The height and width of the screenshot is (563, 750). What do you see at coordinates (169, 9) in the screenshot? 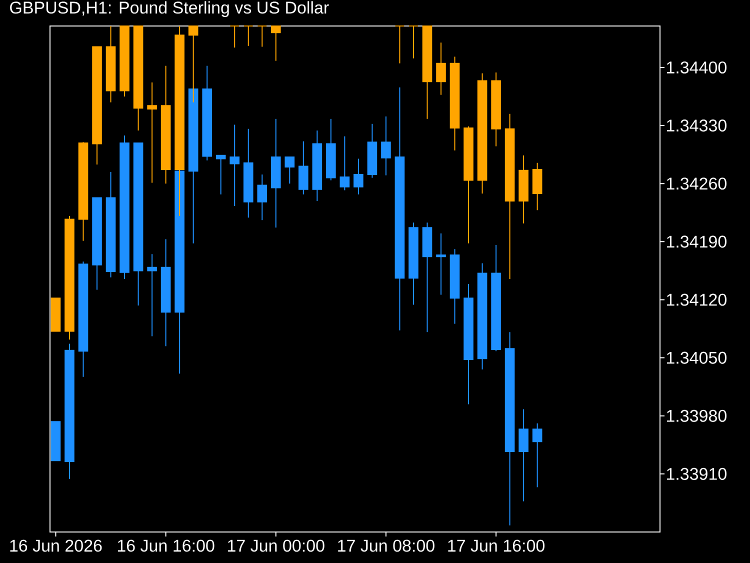
I see `chart-title: GBPUSD,H1: Pound Sterling vs US Dollar` at bounding box center [169, 9].